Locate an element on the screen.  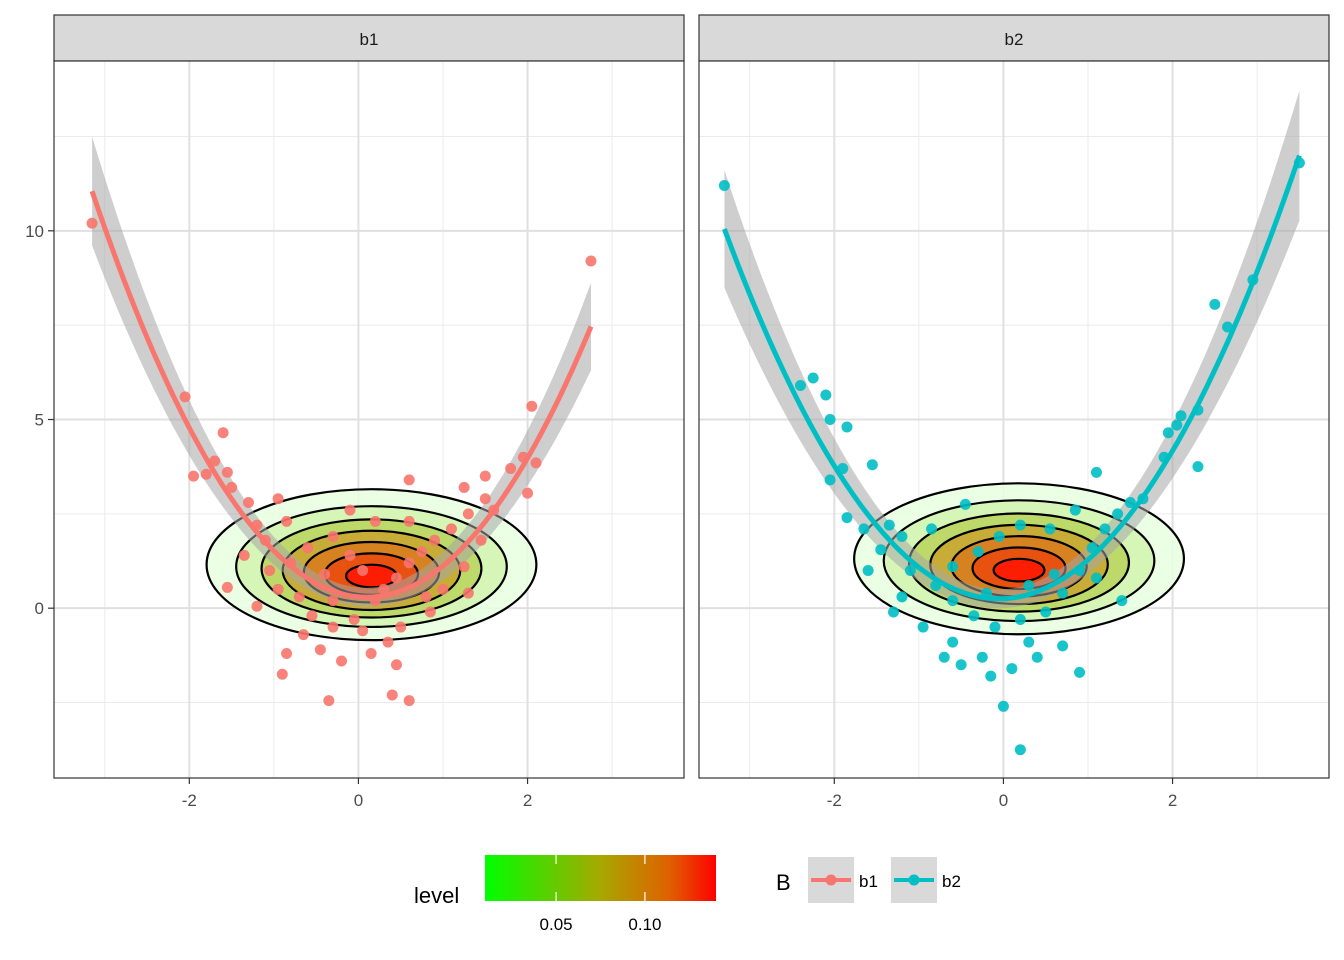
group-legend-key-b1: b1 is located at coordinates (843, 880).